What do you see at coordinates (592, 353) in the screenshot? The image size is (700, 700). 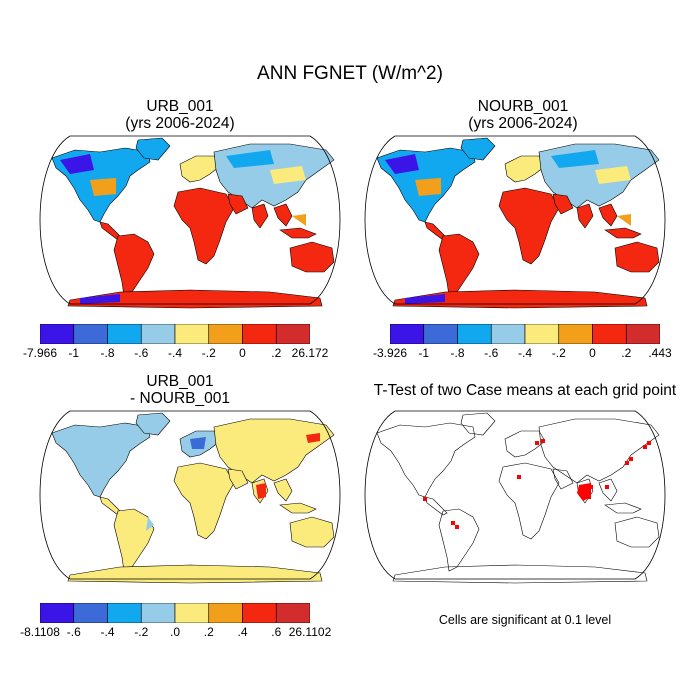 I see `colorbar-tick-label: 0` at bounding box center [592, 353].